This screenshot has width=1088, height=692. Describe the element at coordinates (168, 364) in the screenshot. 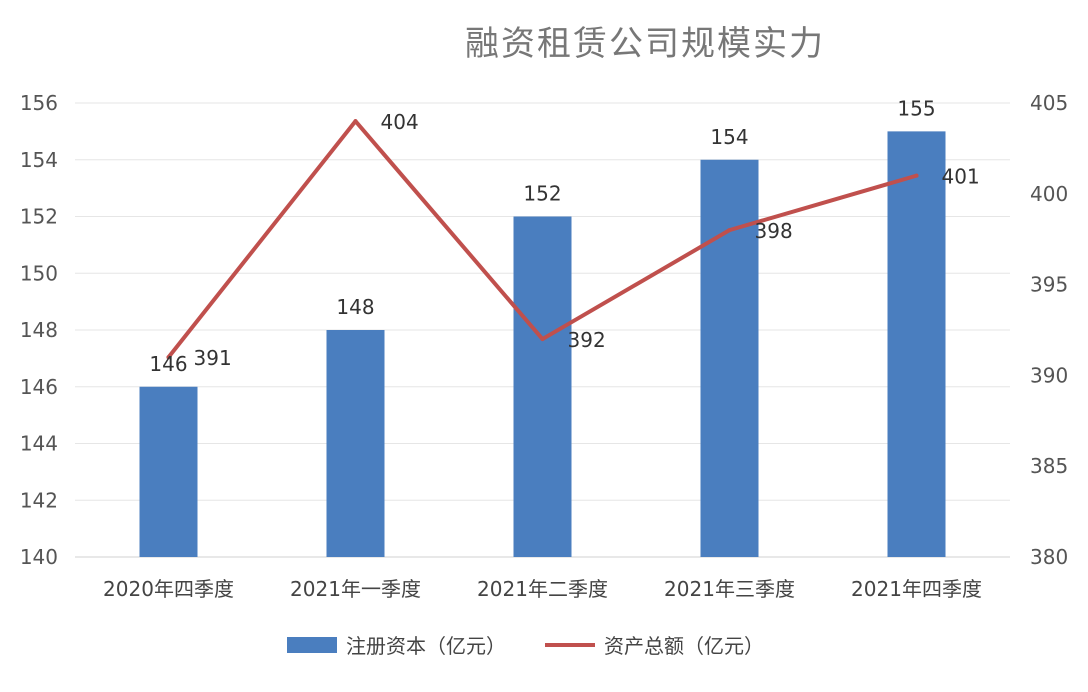

I see `bar-data-label: 146` at that location.